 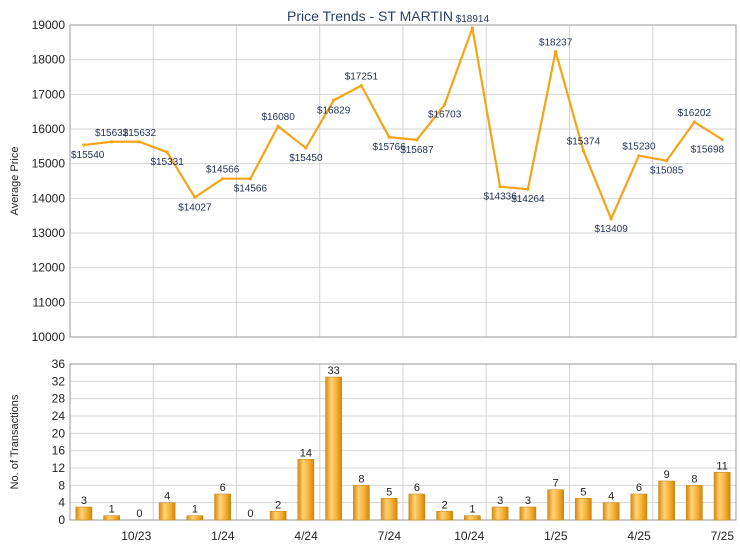 I want to click on price-data-label: $15230, so click(x=639, y=147).